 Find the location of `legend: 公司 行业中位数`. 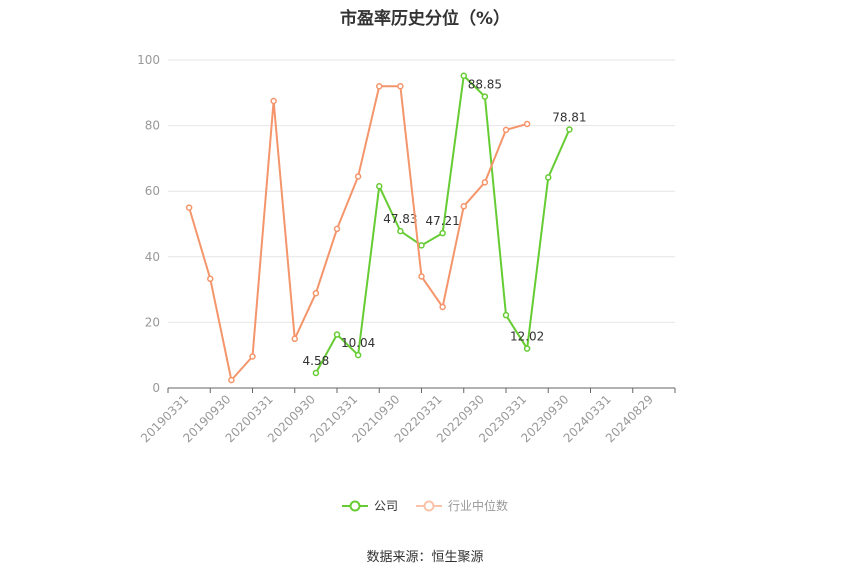

legend: 公司 行业中位数 is located at coordinates (425, 505).